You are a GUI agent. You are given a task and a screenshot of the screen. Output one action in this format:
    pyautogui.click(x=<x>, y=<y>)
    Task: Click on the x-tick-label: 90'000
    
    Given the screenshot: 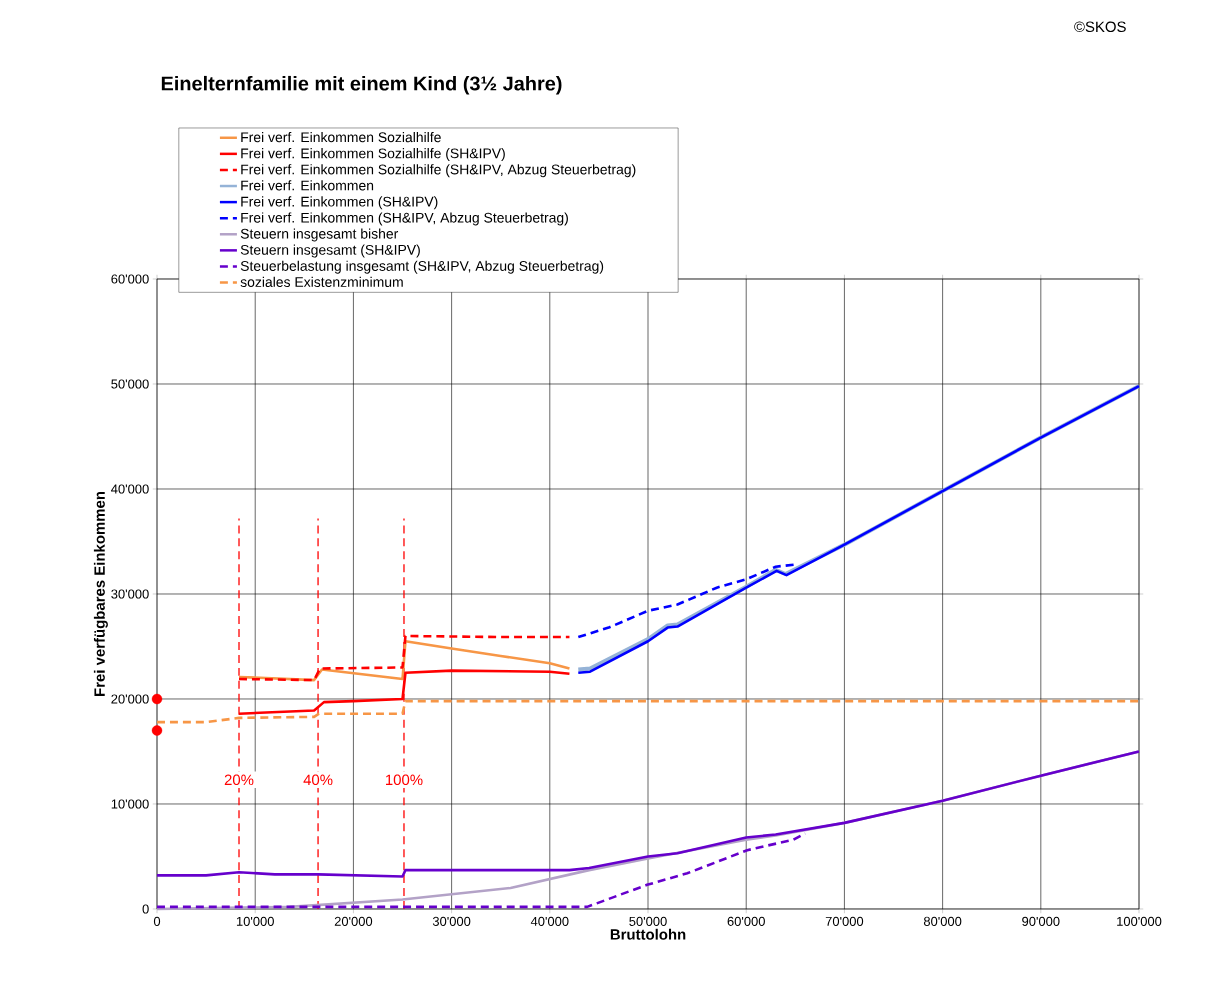 What is the action you would take?
    pyautogui.click(x=1041, y=921)
    